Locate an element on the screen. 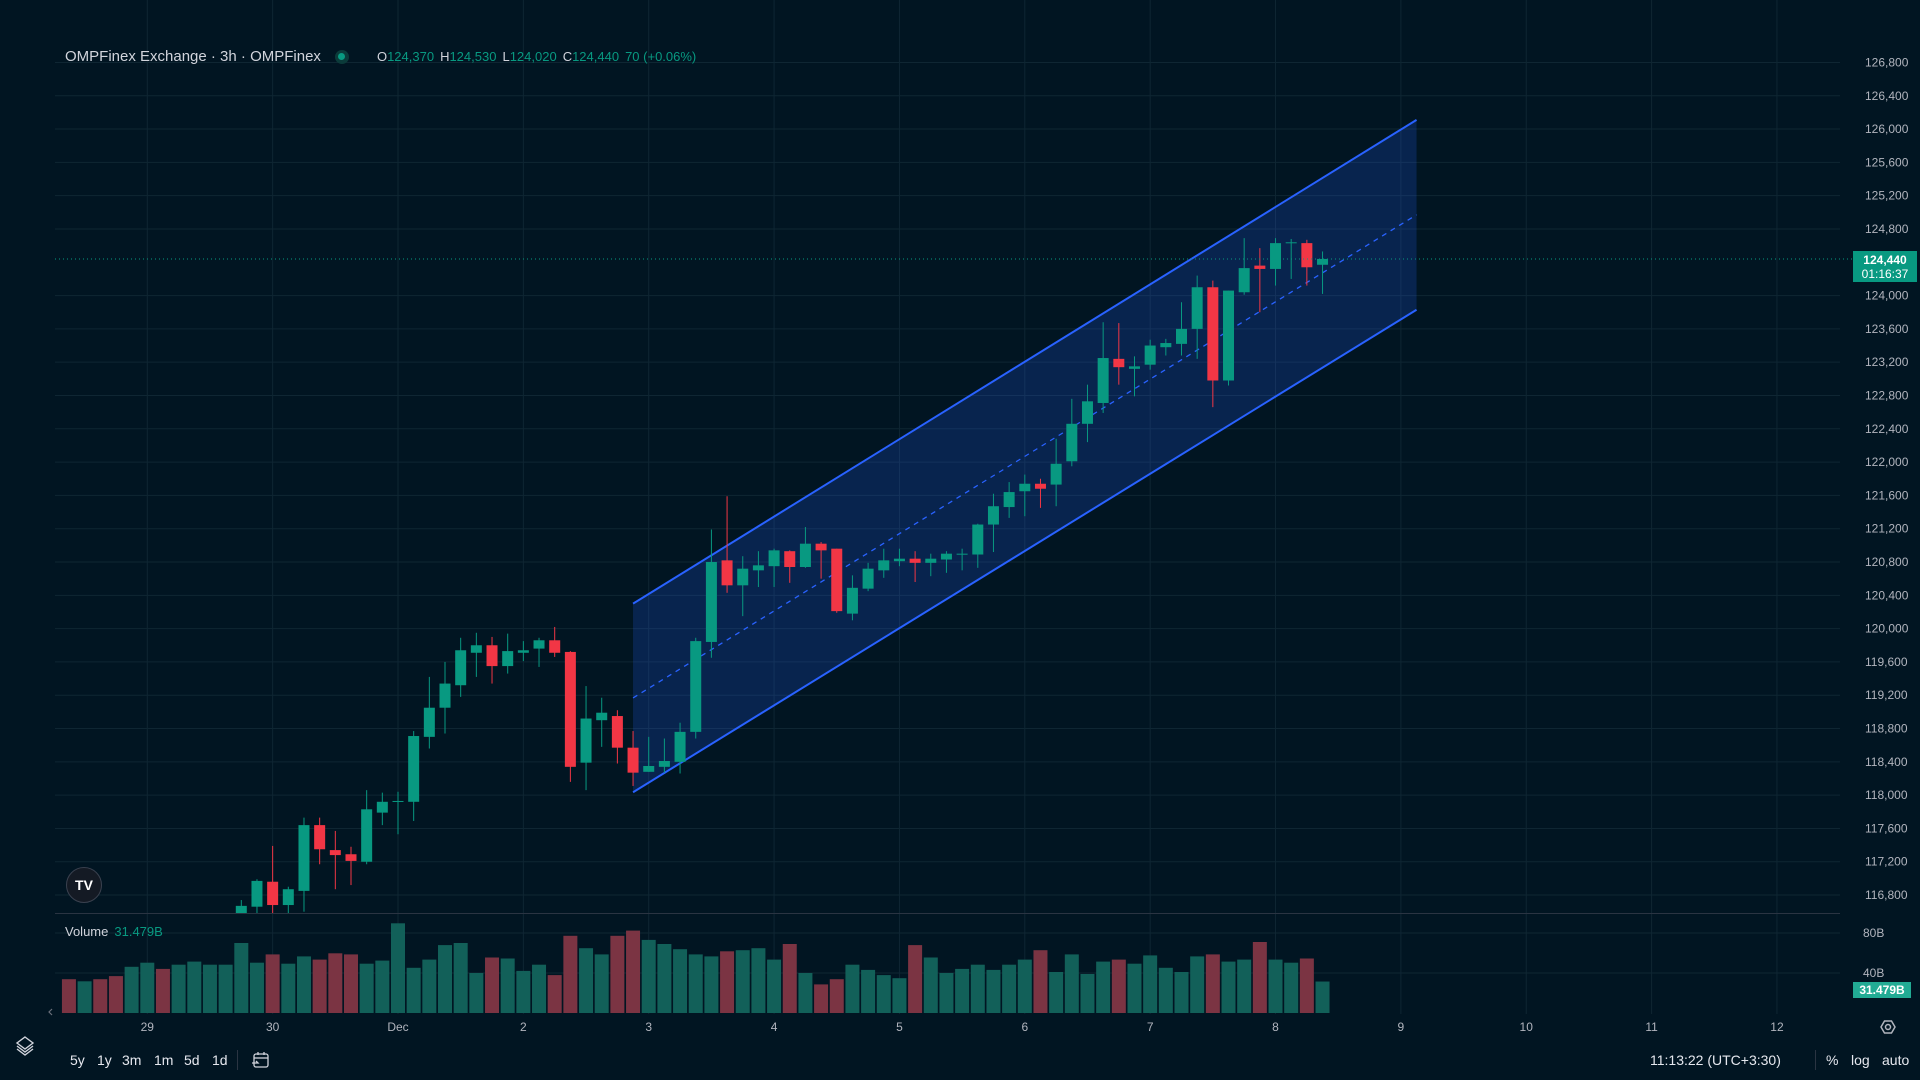 The width and height of the screenshot is (1920, 1080). high-label: H is located at coordinates (445, 56).